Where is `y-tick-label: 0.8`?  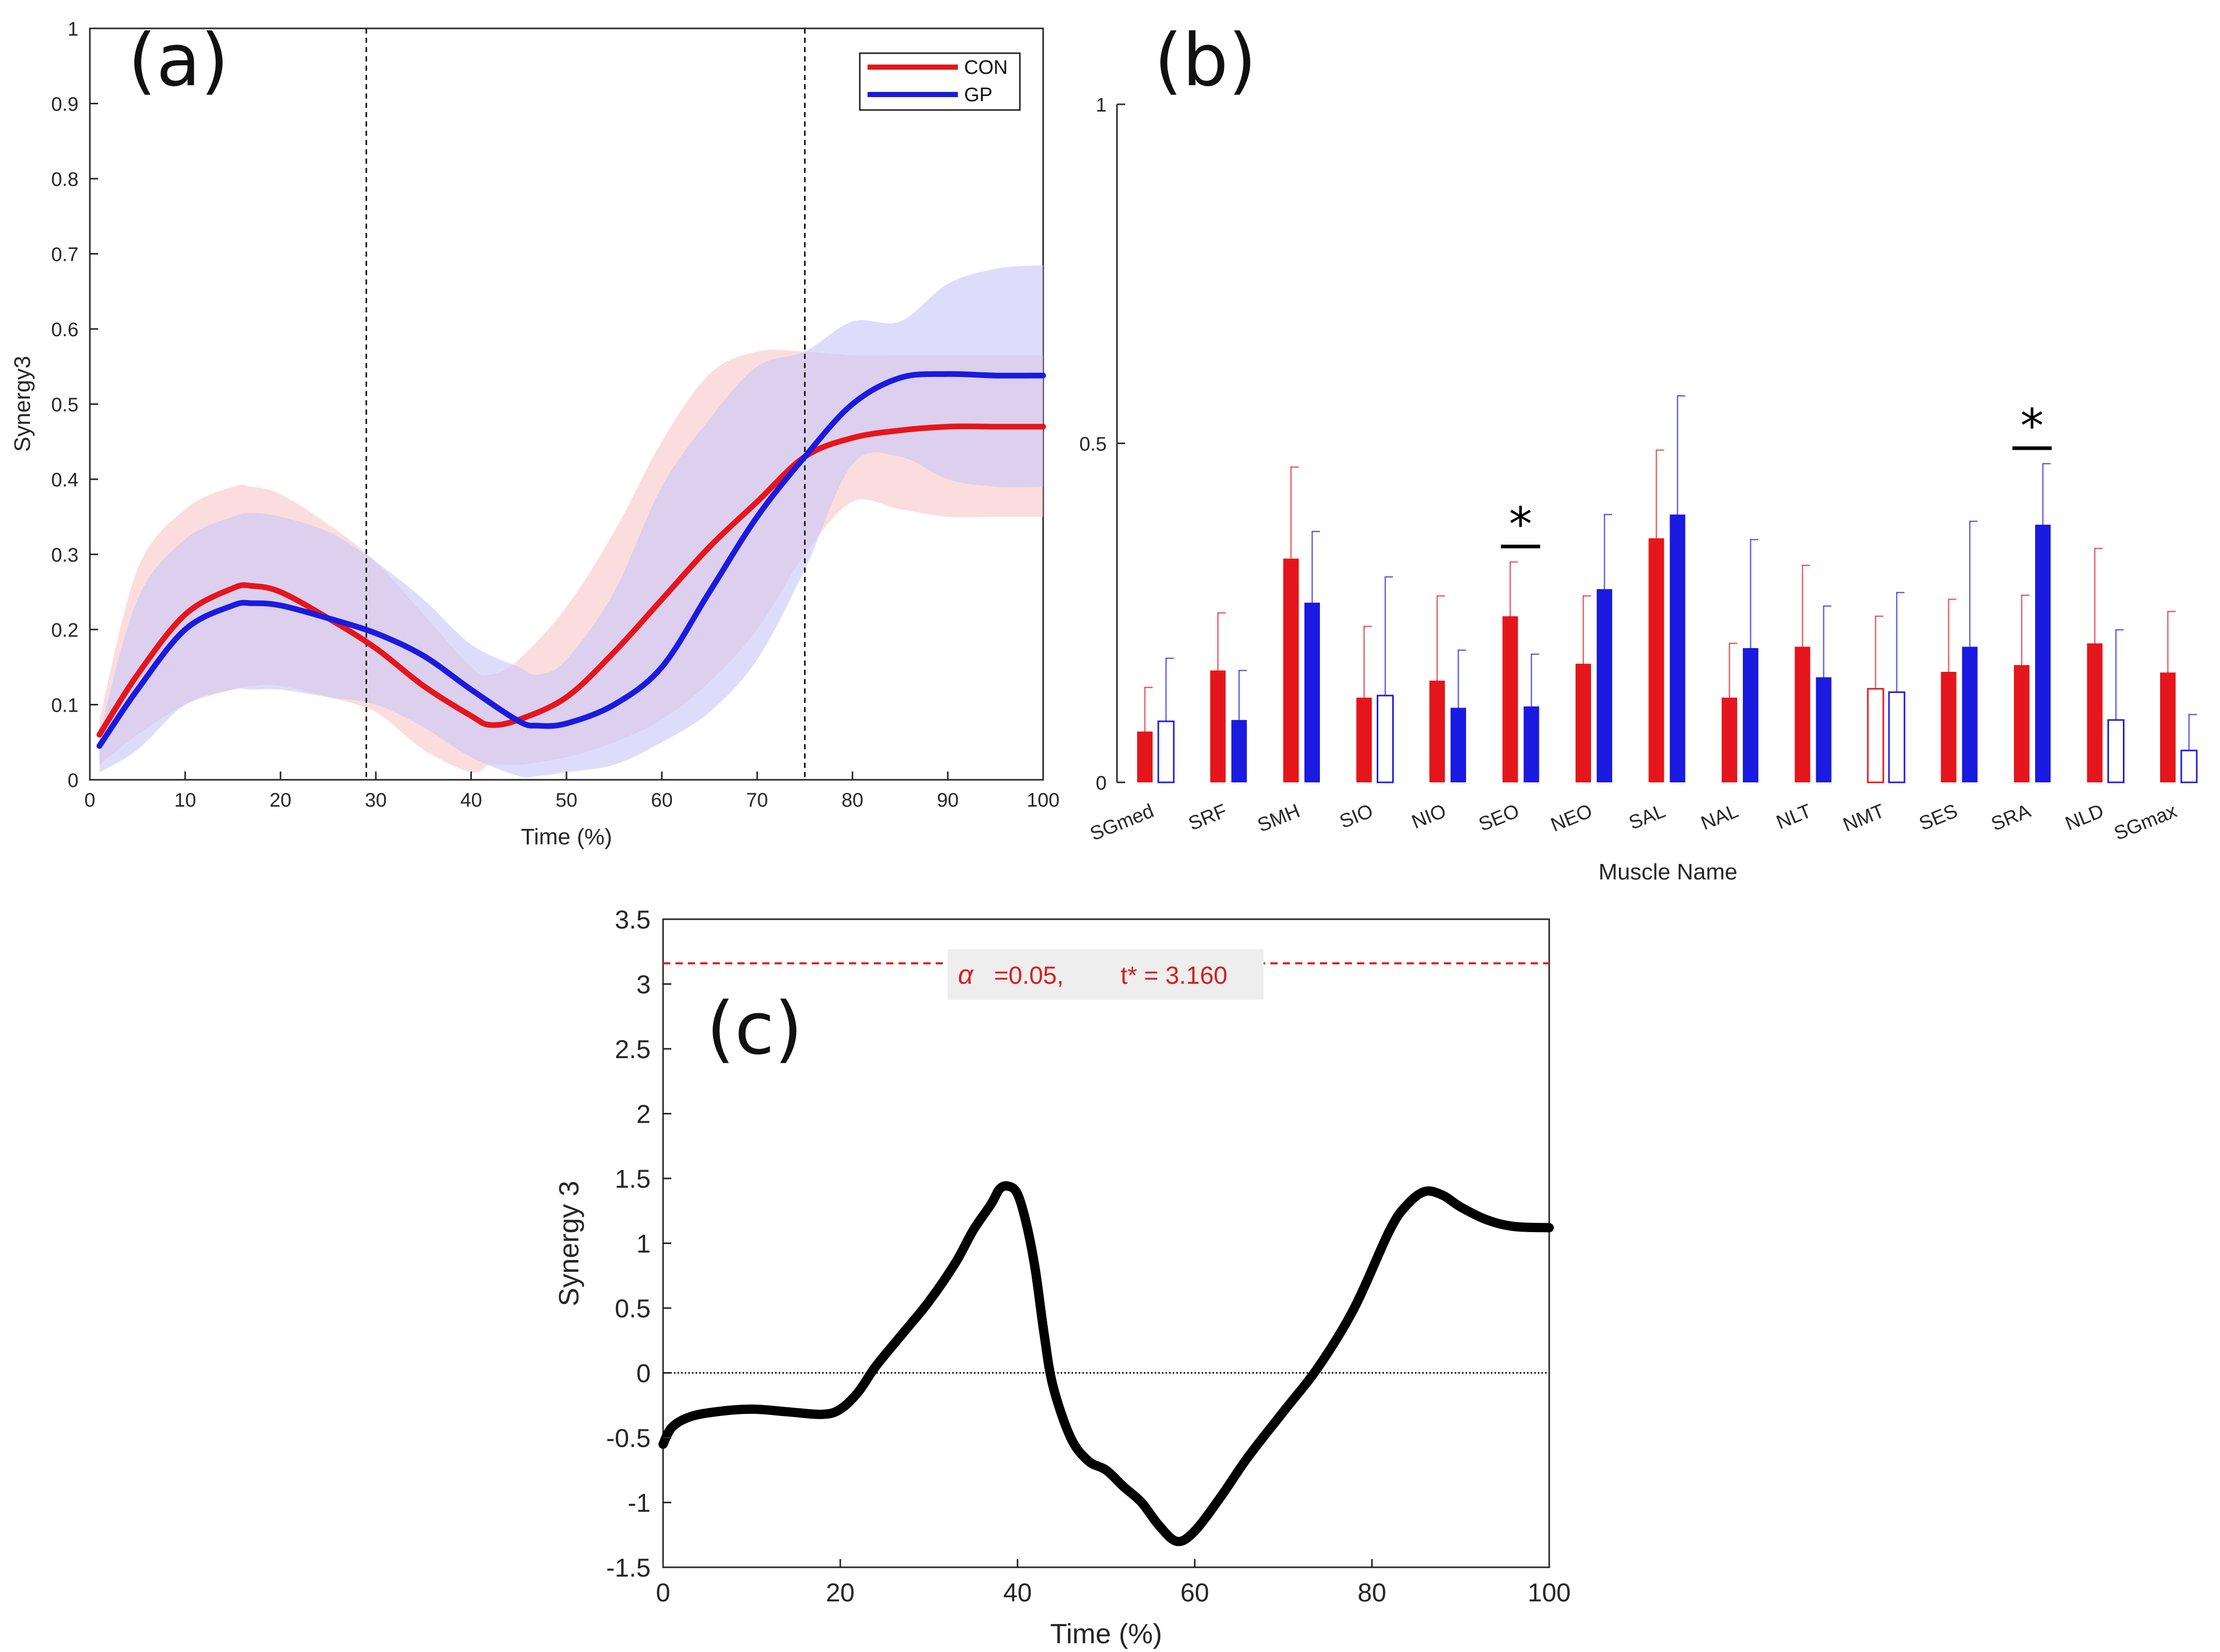 y-tick-label: 0.8 is located at coordinates (64, 180).